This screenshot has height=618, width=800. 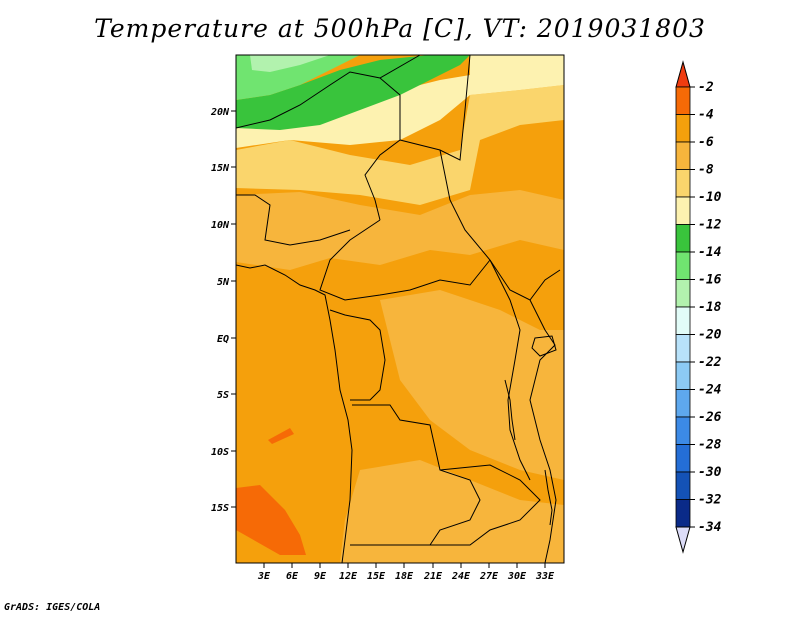 I want to click on colorbar-label: -26, so click(x=710, y=417).